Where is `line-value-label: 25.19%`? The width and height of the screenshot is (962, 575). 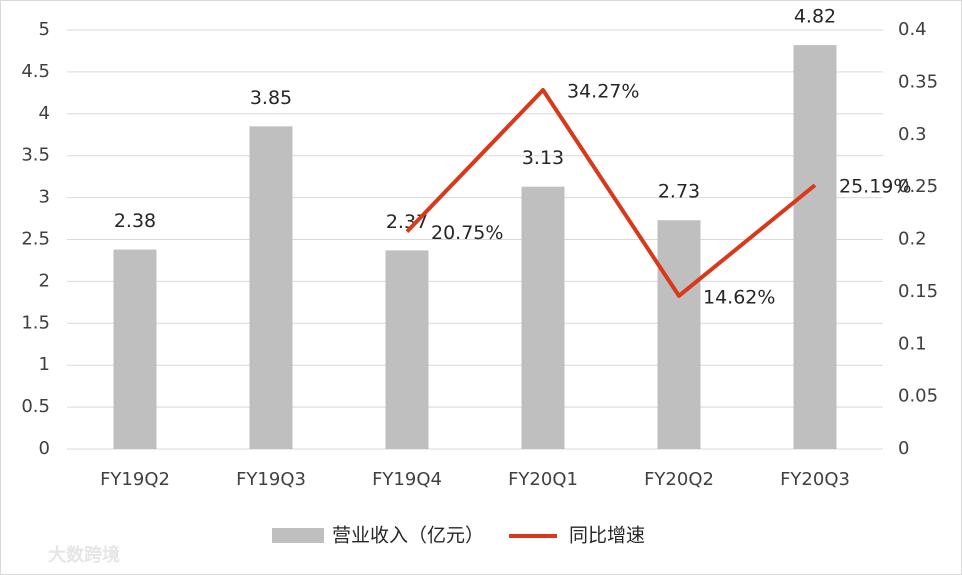
line-value-label: 25.19% is located at coordinates (875, 187).